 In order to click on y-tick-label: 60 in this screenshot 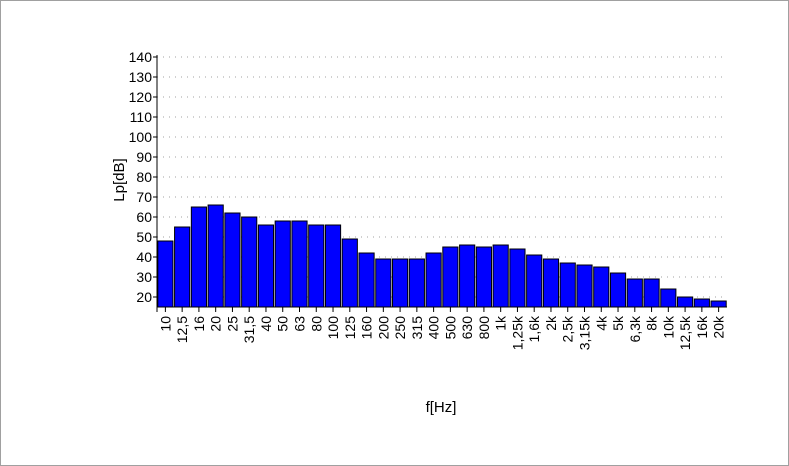, I will do `click(144, 217)`.